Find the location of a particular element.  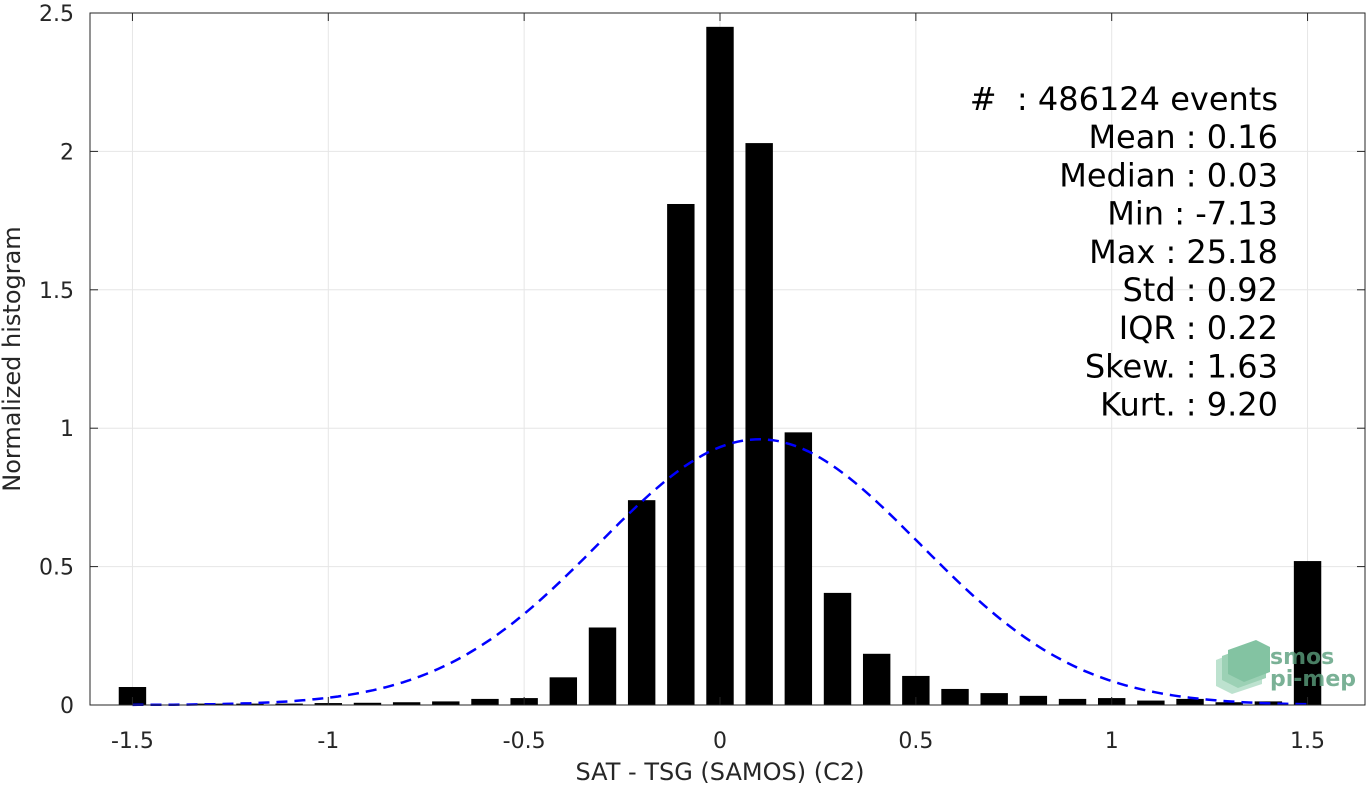

x-tick-label: 0.5 is located at coordinates (915, 741).